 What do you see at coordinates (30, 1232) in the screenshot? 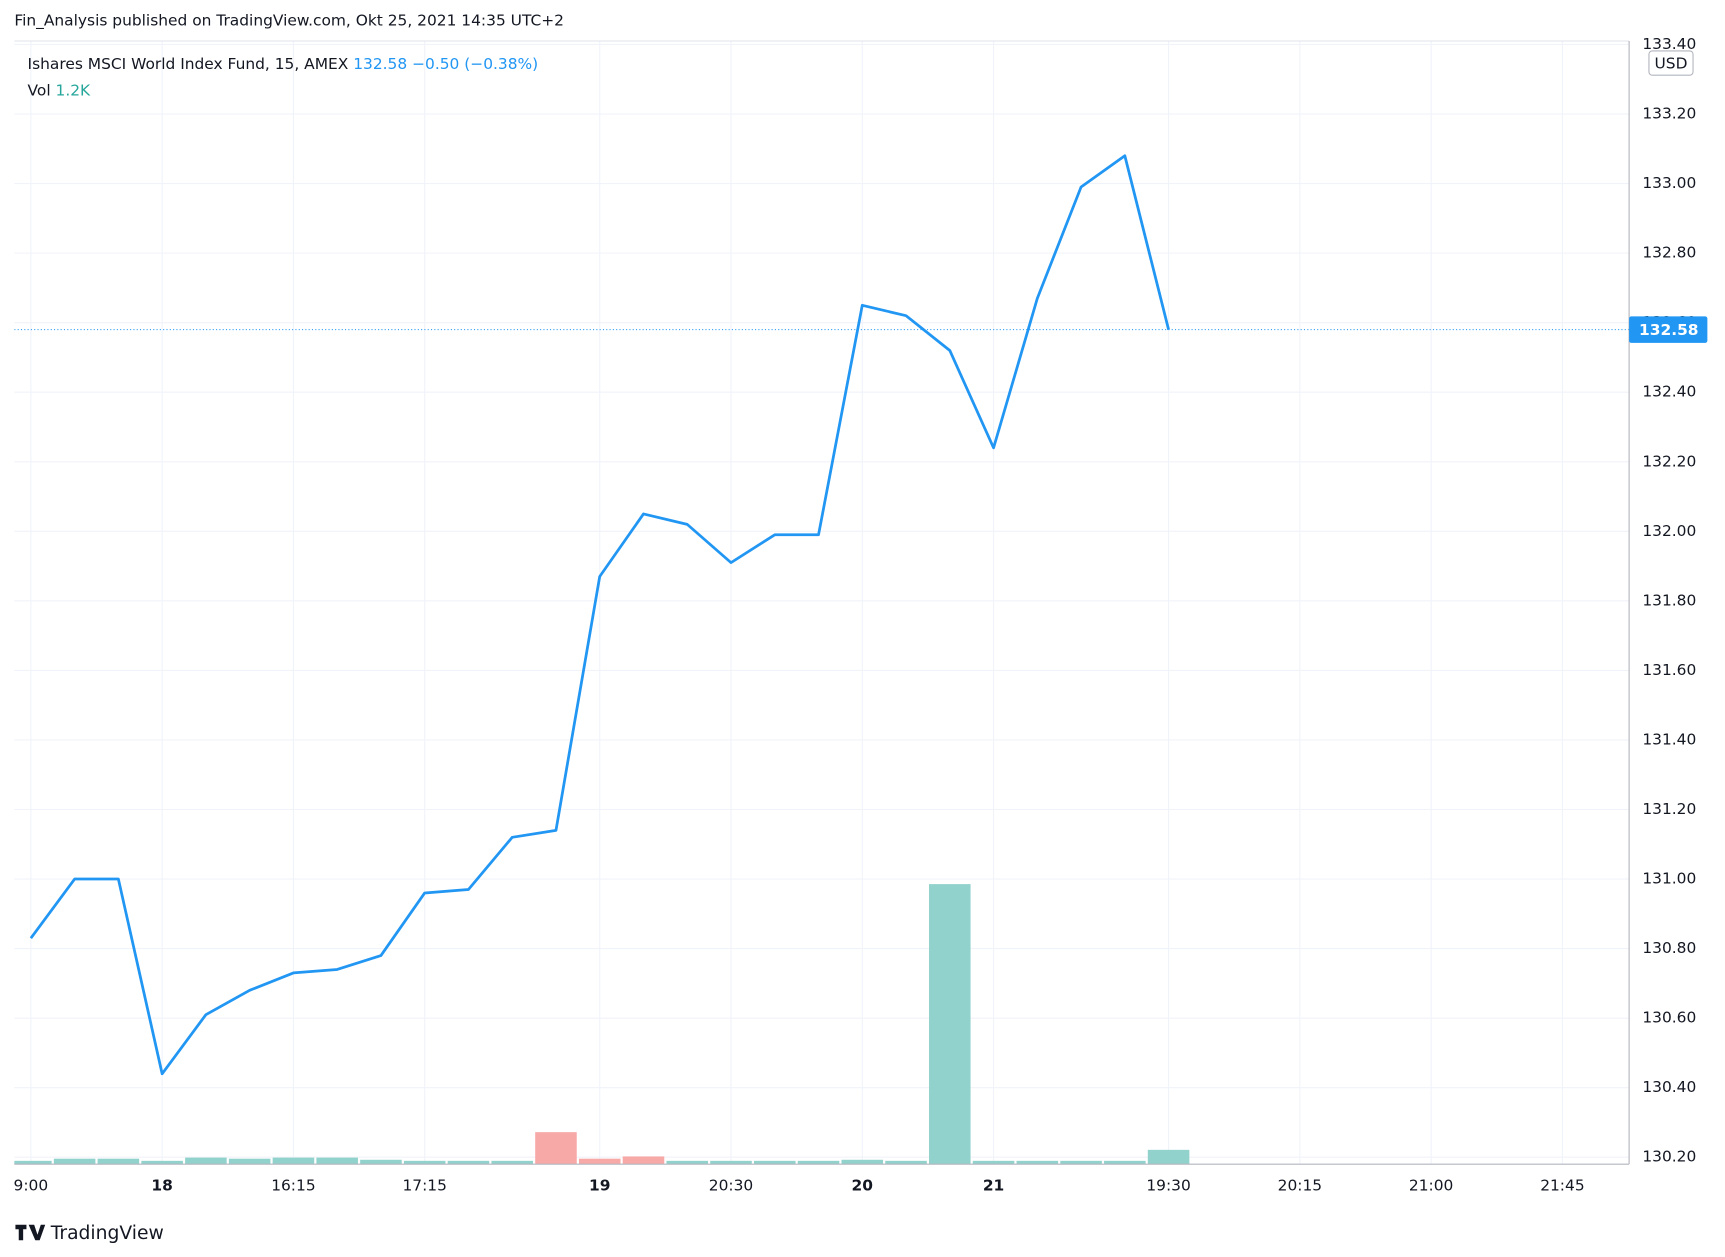
I see `logo-mark` at bounding box center [30, 1232].